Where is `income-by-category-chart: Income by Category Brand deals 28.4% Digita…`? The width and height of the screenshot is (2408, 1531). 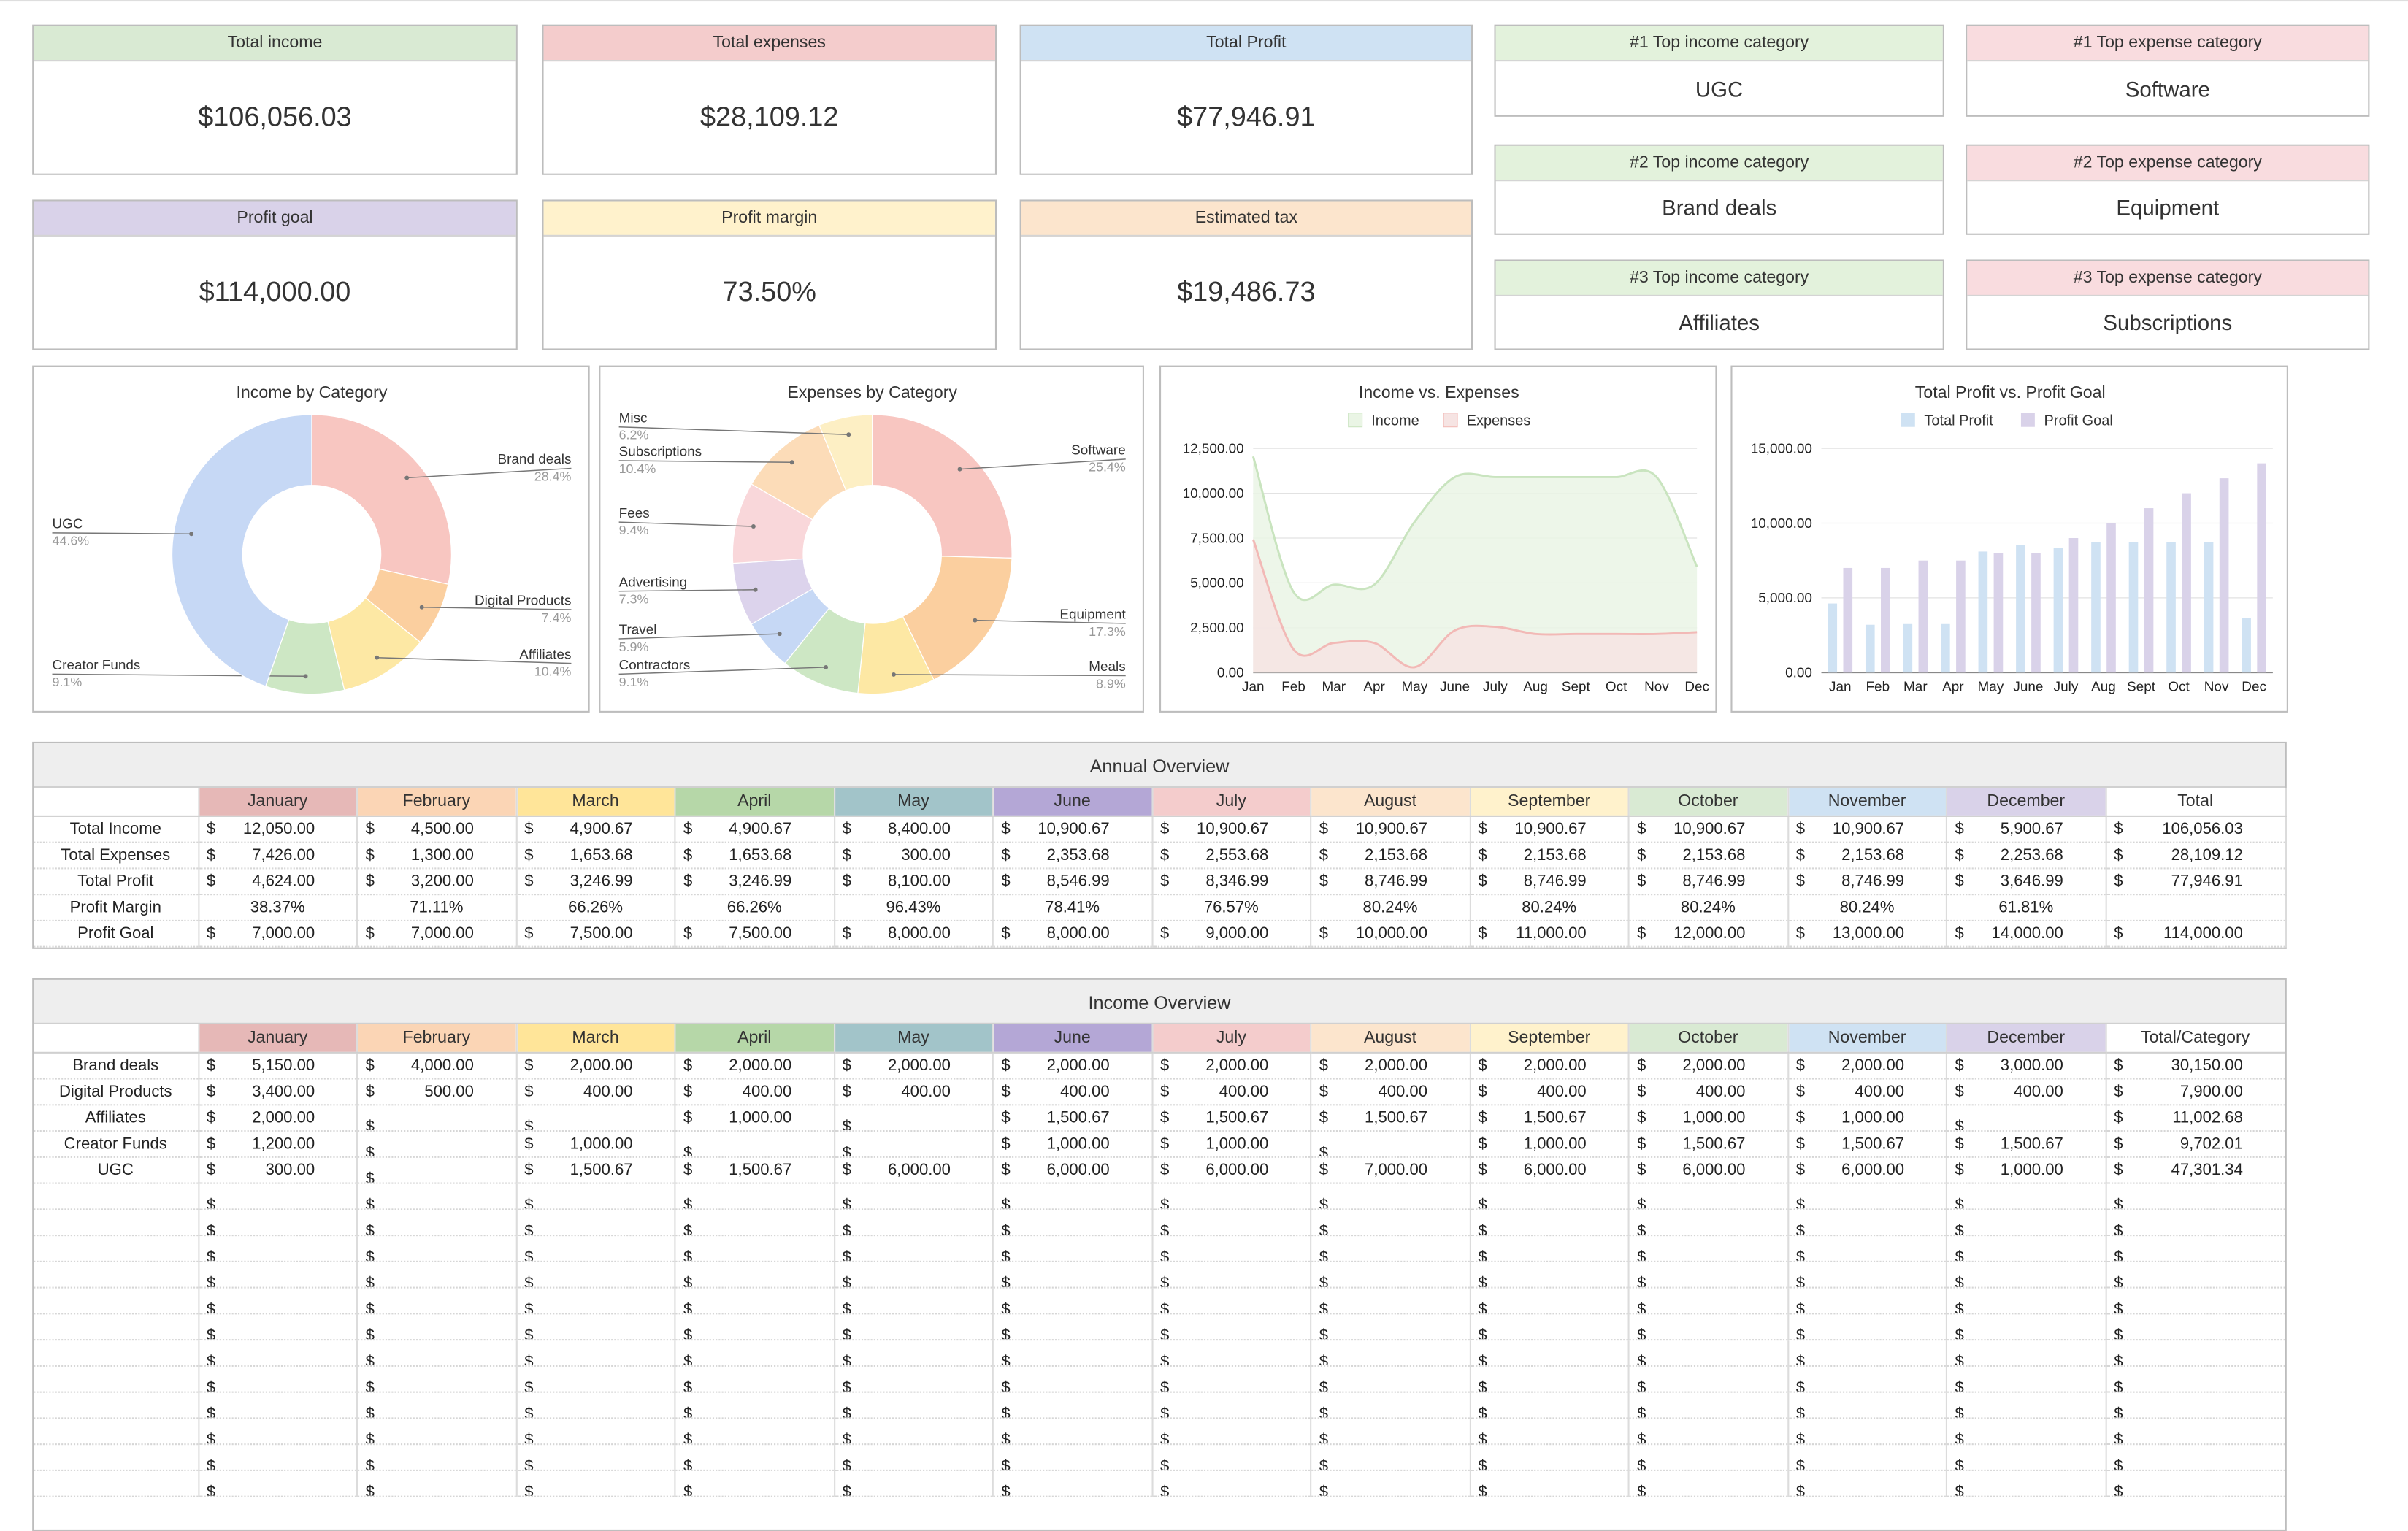 income-by-category-chart: Income by Category Brand deals 28.4% Digita… is located at coordinates (311, 539).